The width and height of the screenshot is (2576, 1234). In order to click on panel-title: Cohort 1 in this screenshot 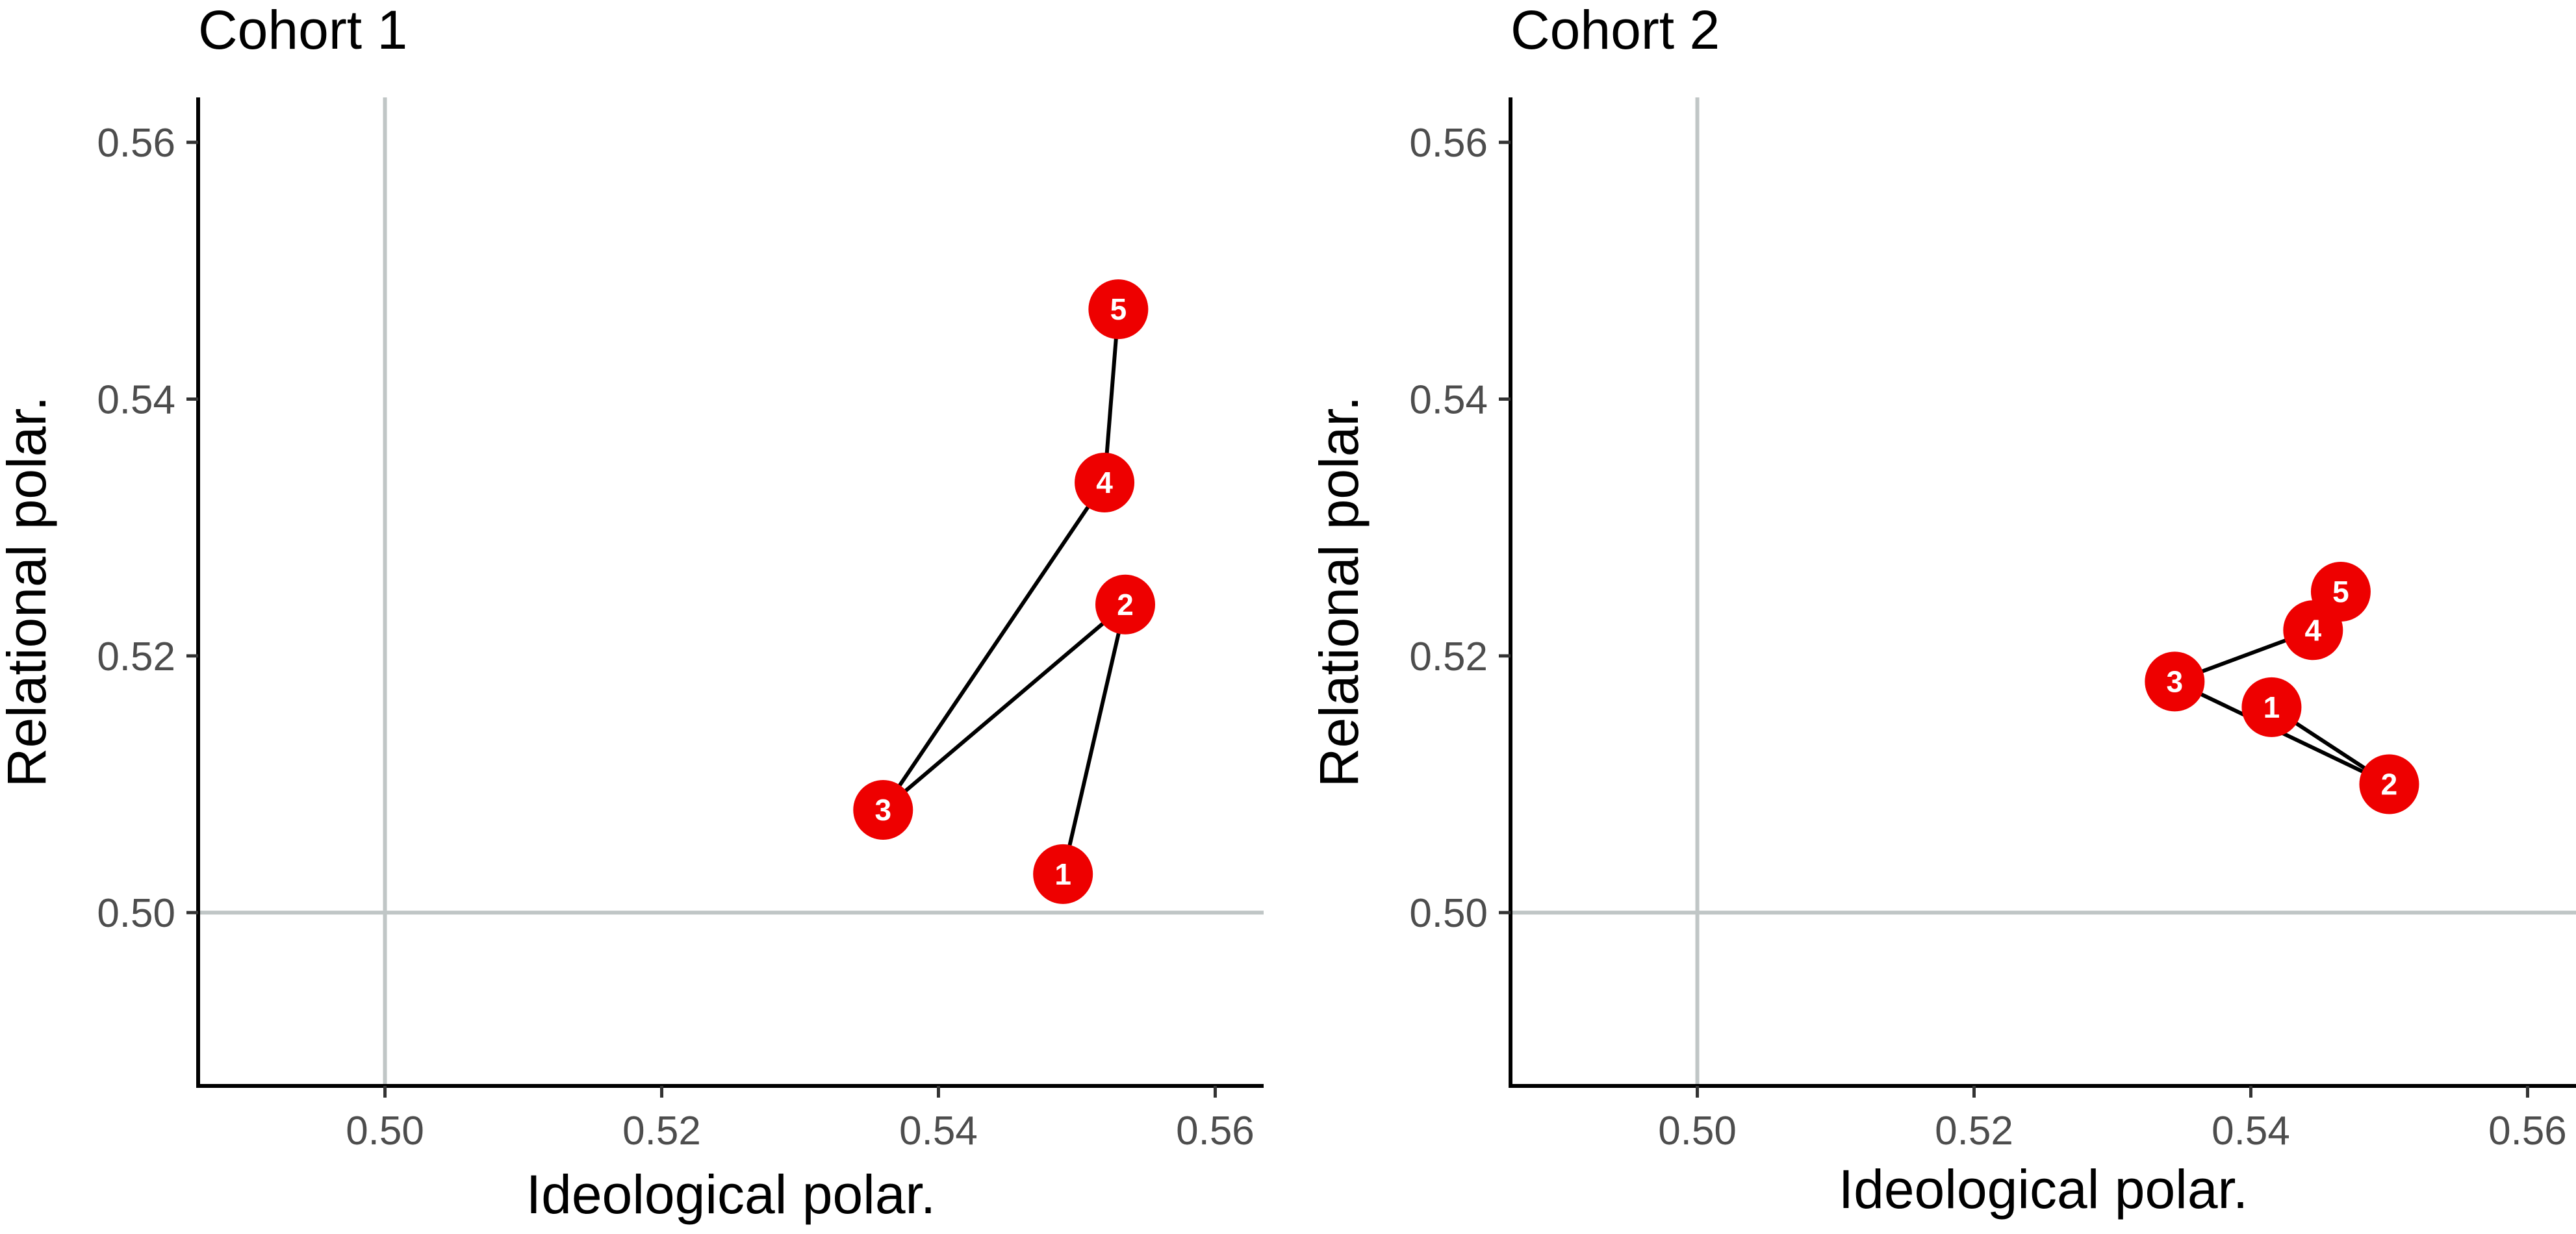, I will do `click(302, 30)`.